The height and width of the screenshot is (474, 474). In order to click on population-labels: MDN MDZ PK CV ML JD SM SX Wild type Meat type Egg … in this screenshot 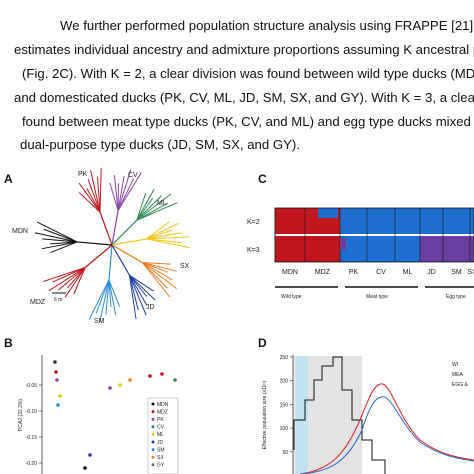, I will do `click(374, 284)`.